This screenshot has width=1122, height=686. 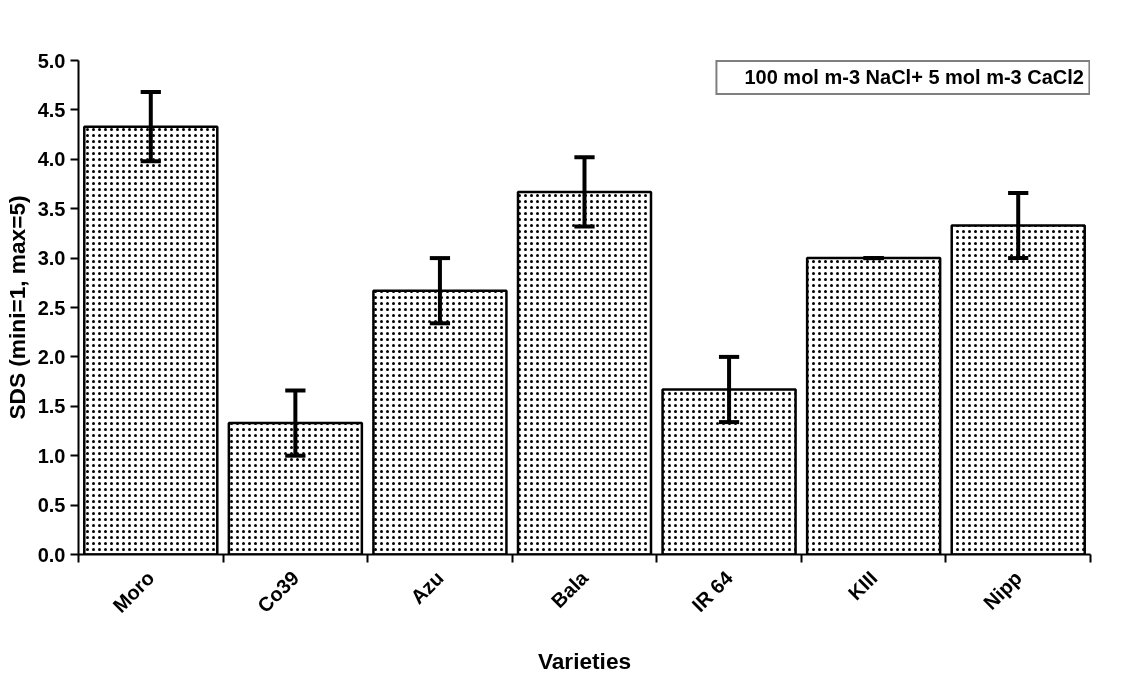 What do you see at coordinates (914, 77) in the screenshot?
I see `text: 100 mol m-3 NaCl+ 5 mol m-3 CaCl2` at bounding box center [914, 77].